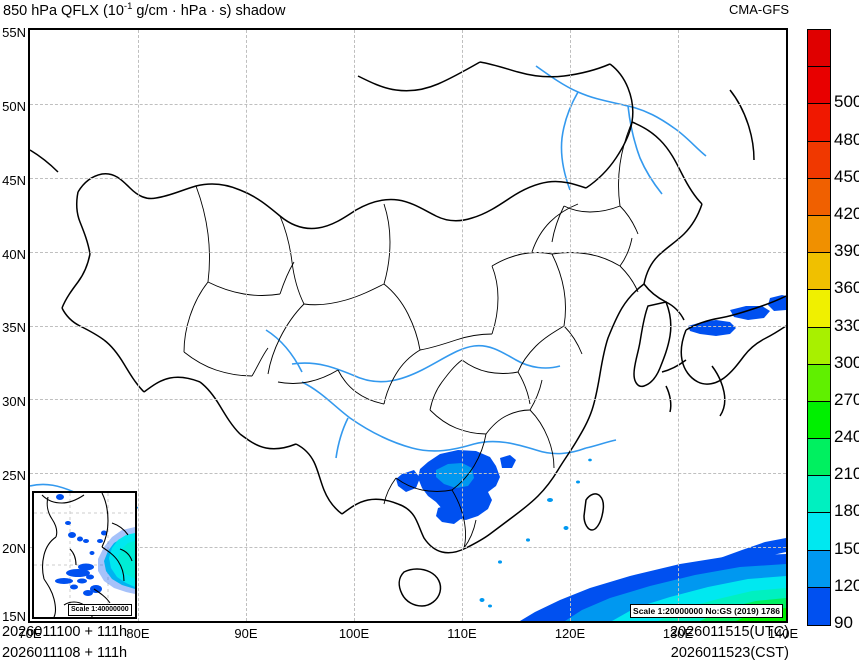 The image size is (859, 671). I want to click on lon-label-120e: 120E, so click(570, 633).